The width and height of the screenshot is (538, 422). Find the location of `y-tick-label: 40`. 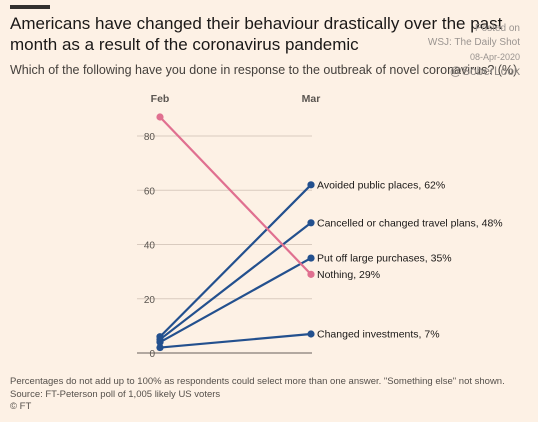

y-tick-label: 40 is located at coordinates (150, 246).